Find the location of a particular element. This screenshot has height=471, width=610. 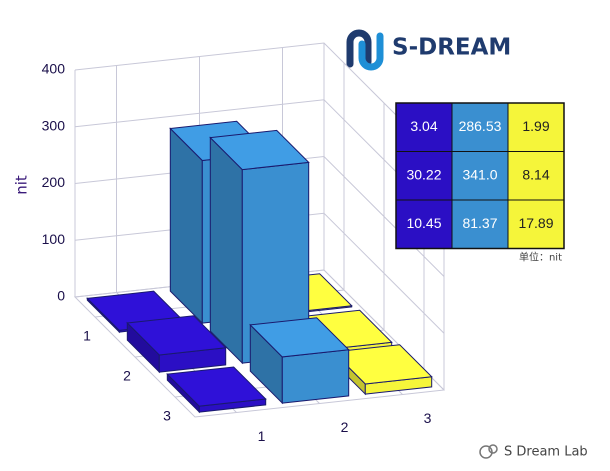

y-tick-label: 0 is located at coordinates (61, 296).